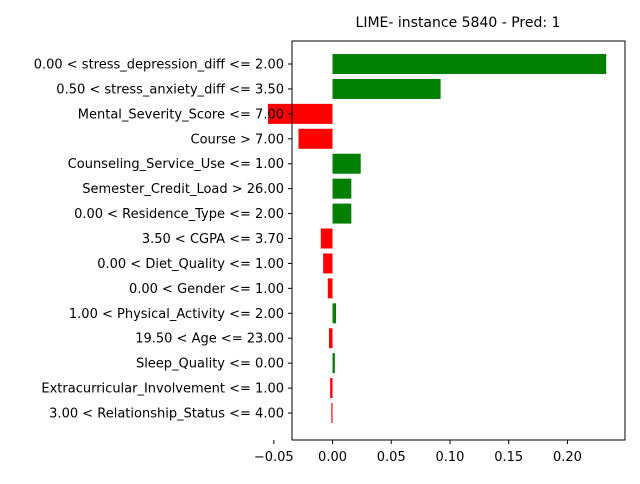  I want to click on y-tick-label: Sleep_Quality <= 0.00, so click(210, 364).